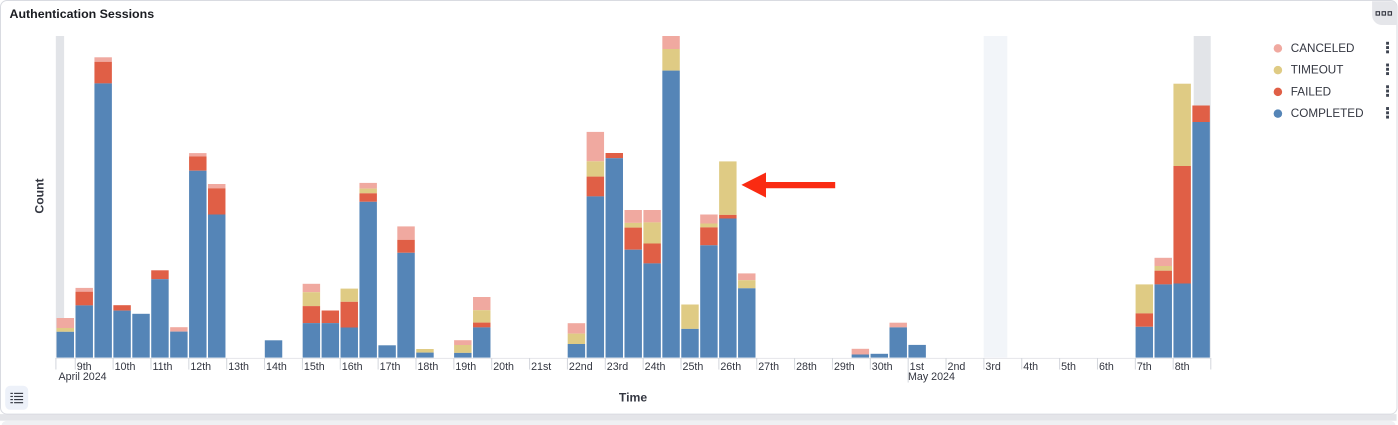 Image resolution: width=1398 pixels, height=425 pixels. I want to click on svg-text: 24th, so click(655, 367).